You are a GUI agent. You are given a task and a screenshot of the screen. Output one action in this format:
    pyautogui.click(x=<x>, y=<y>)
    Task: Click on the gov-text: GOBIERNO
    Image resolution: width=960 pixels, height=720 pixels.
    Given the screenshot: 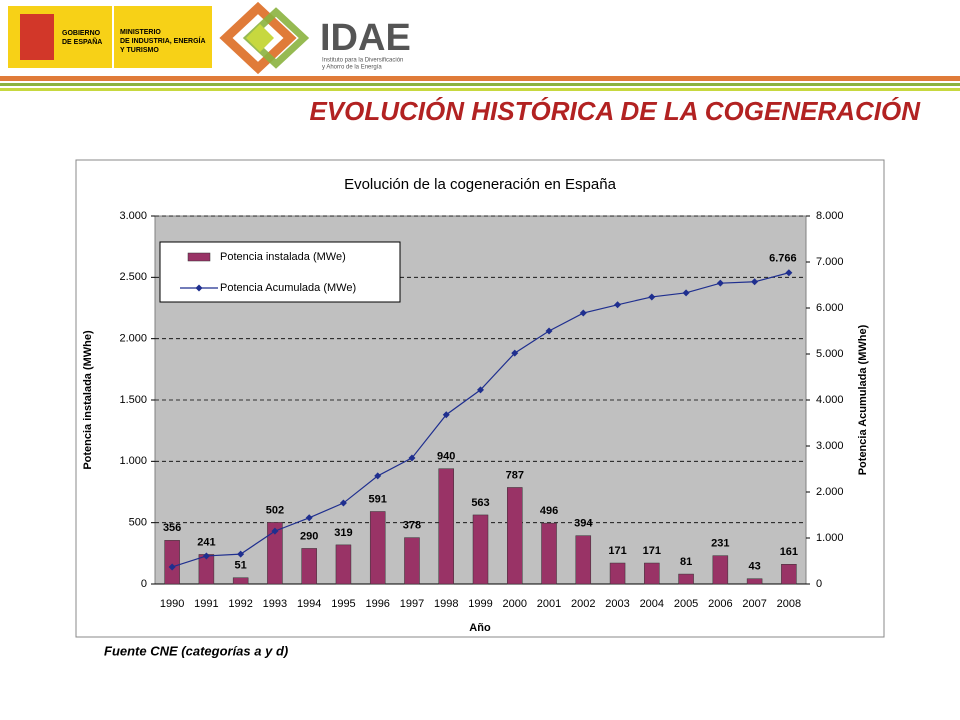 What is the action you would take?
    pyautogui.click(x=81, y=33)
    